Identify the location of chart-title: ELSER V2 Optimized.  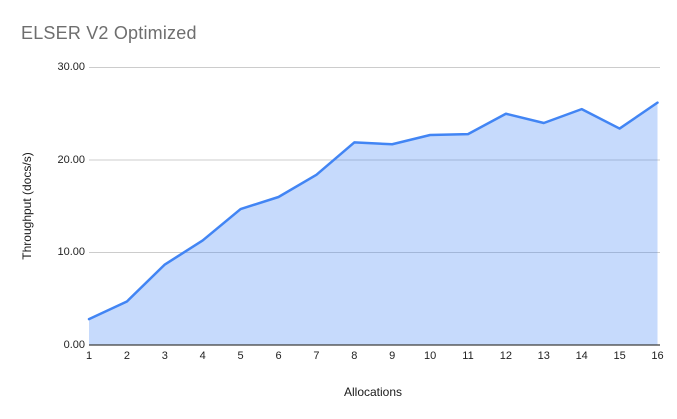
(109, 33).